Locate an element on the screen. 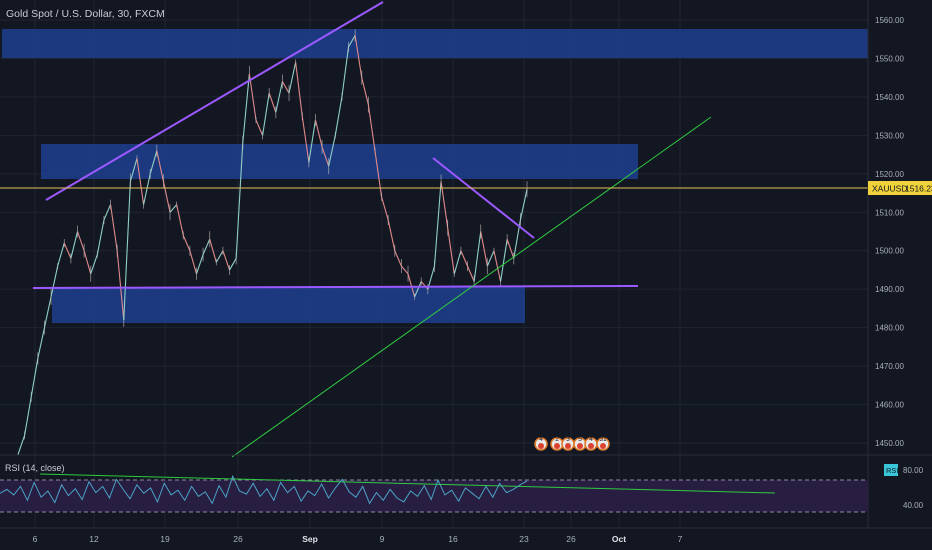  y-tick-label: 1500.00 is located at coordinates (889, 251).